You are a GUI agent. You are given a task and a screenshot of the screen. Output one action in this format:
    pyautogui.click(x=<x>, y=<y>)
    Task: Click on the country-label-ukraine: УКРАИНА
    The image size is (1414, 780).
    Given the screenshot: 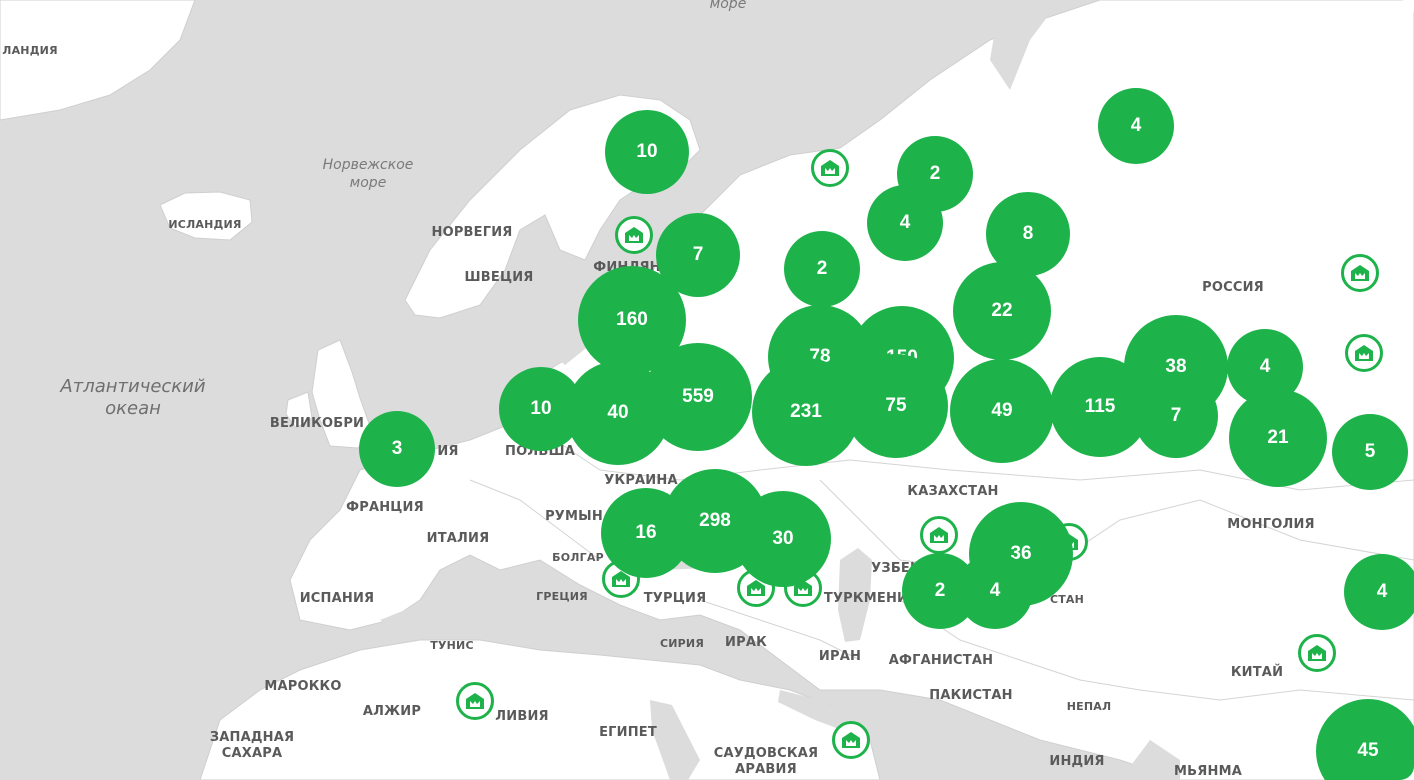 What is the action you would take?
    pyautogui.click(x=641, y=480)
    